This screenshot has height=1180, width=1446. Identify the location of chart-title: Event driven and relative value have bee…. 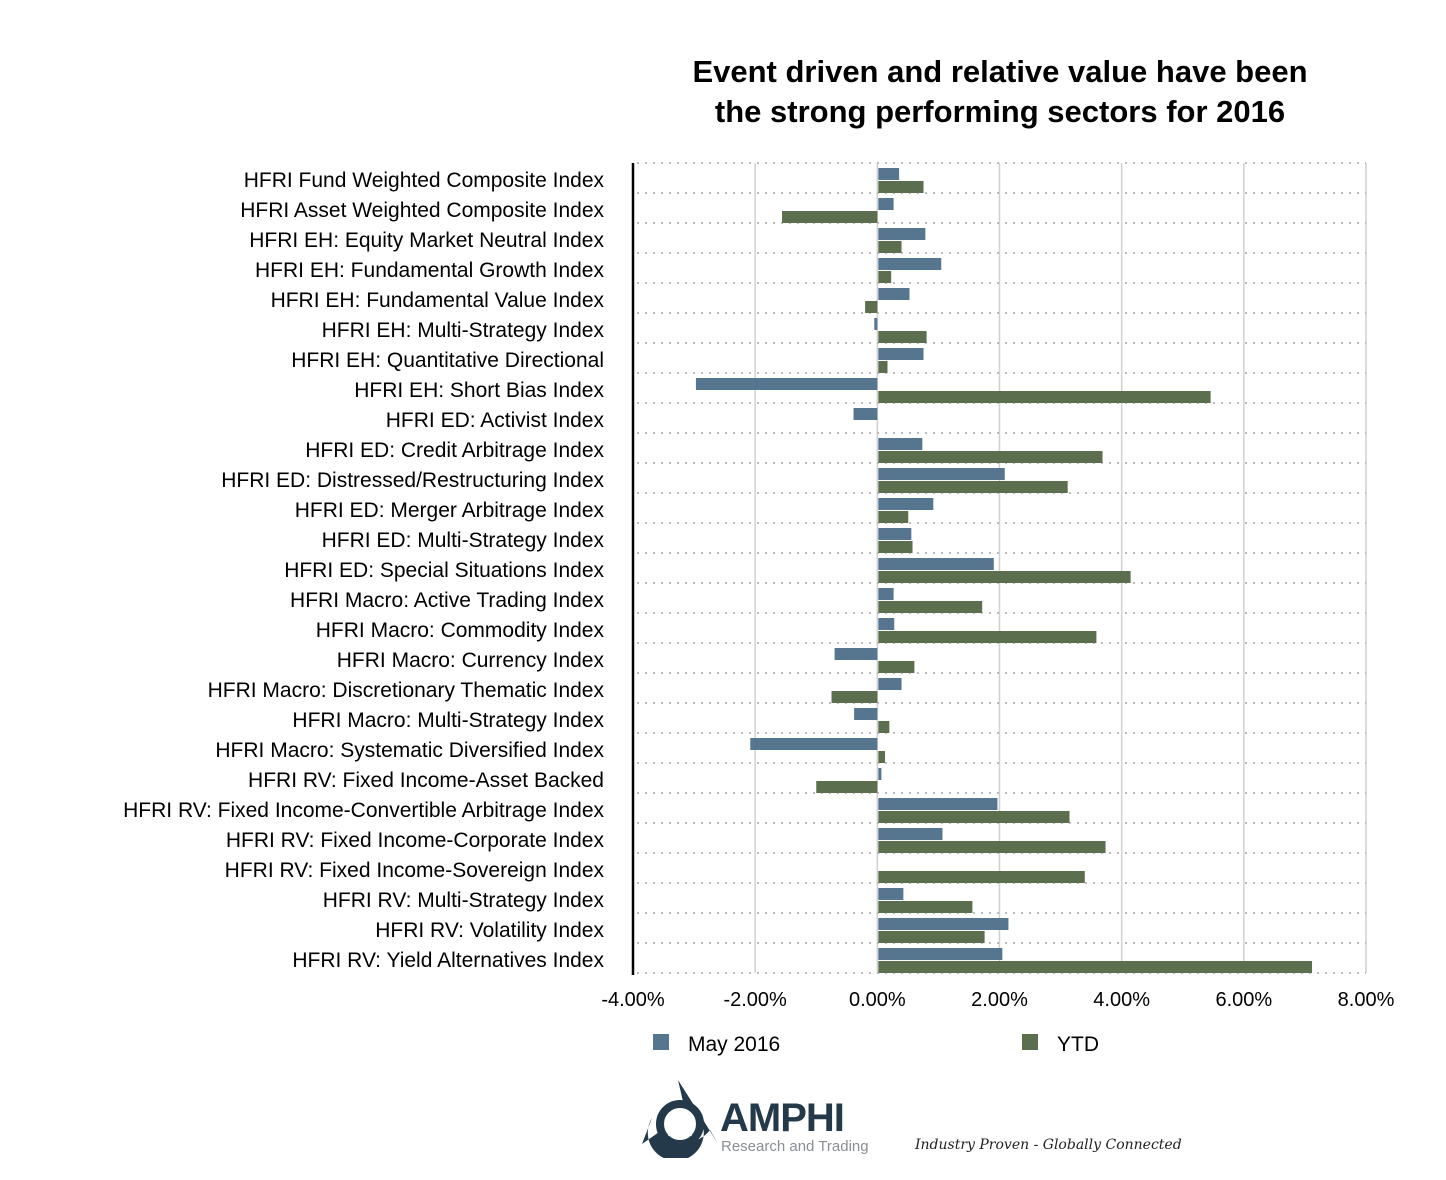
(1000, 92).